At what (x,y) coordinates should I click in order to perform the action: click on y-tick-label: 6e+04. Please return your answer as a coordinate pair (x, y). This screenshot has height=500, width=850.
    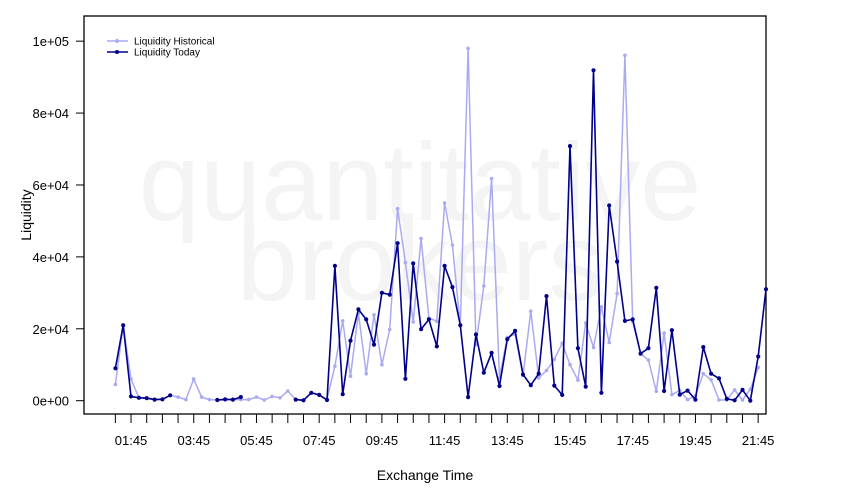
    Looking at the image, I should click on (50, 185).